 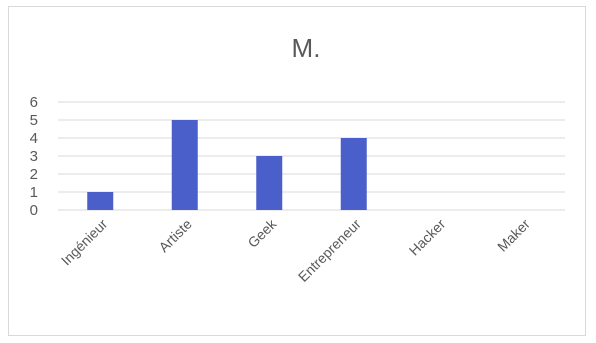 What do you see at coordinates (427, 237) in the screenshot?
I see `x-tick-label: Hacker` at bounding box center [427, 237].